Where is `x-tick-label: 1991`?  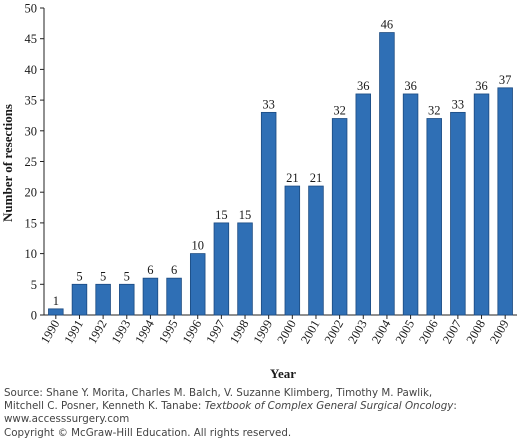 x-tick-label: 1991 is located at coordinates (73, 332).